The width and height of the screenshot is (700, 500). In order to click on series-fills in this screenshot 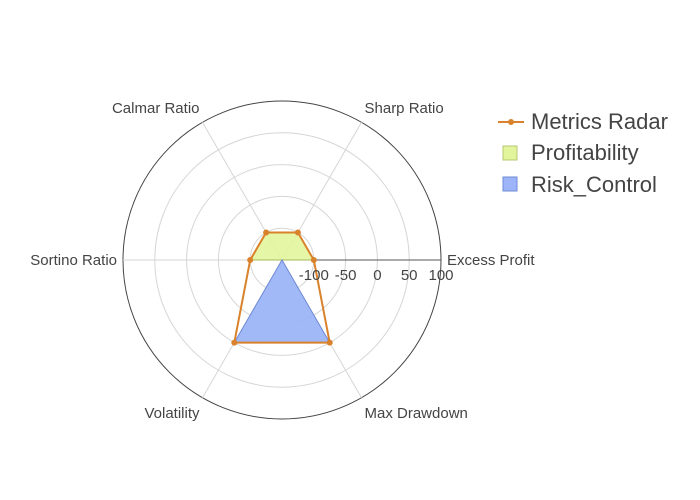, I will do `click(282, 287)`.